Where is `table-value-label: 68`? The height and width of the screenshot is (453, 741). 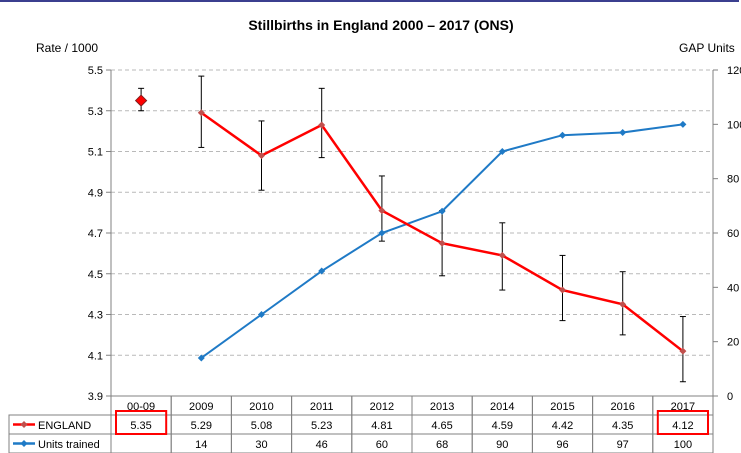 table-value-label: 68 is located at coordinates (442, 445).